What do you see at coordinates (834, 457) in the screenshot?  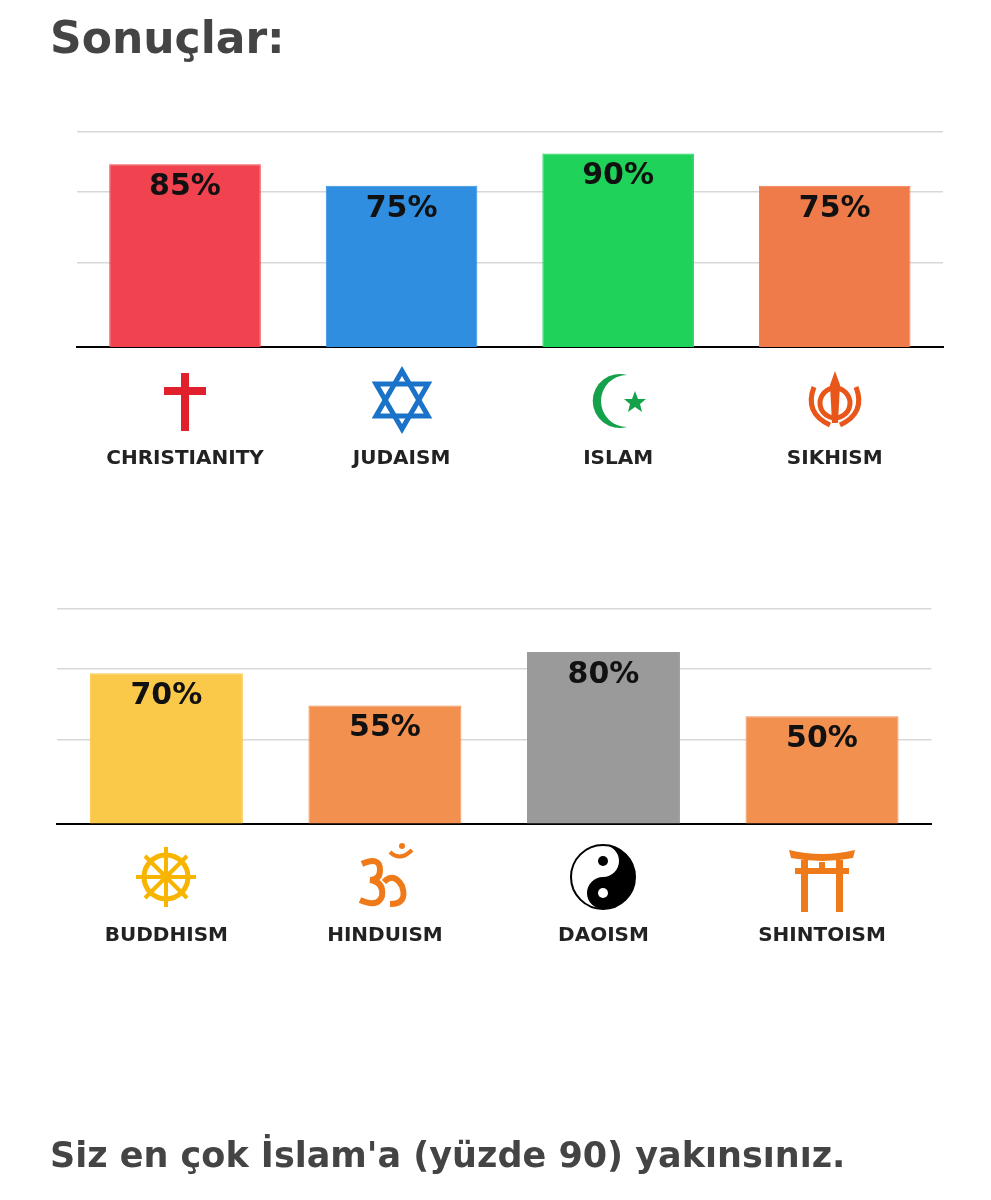 I see `x-tick-label: SIKHISM` at bounding box center [834, 457].